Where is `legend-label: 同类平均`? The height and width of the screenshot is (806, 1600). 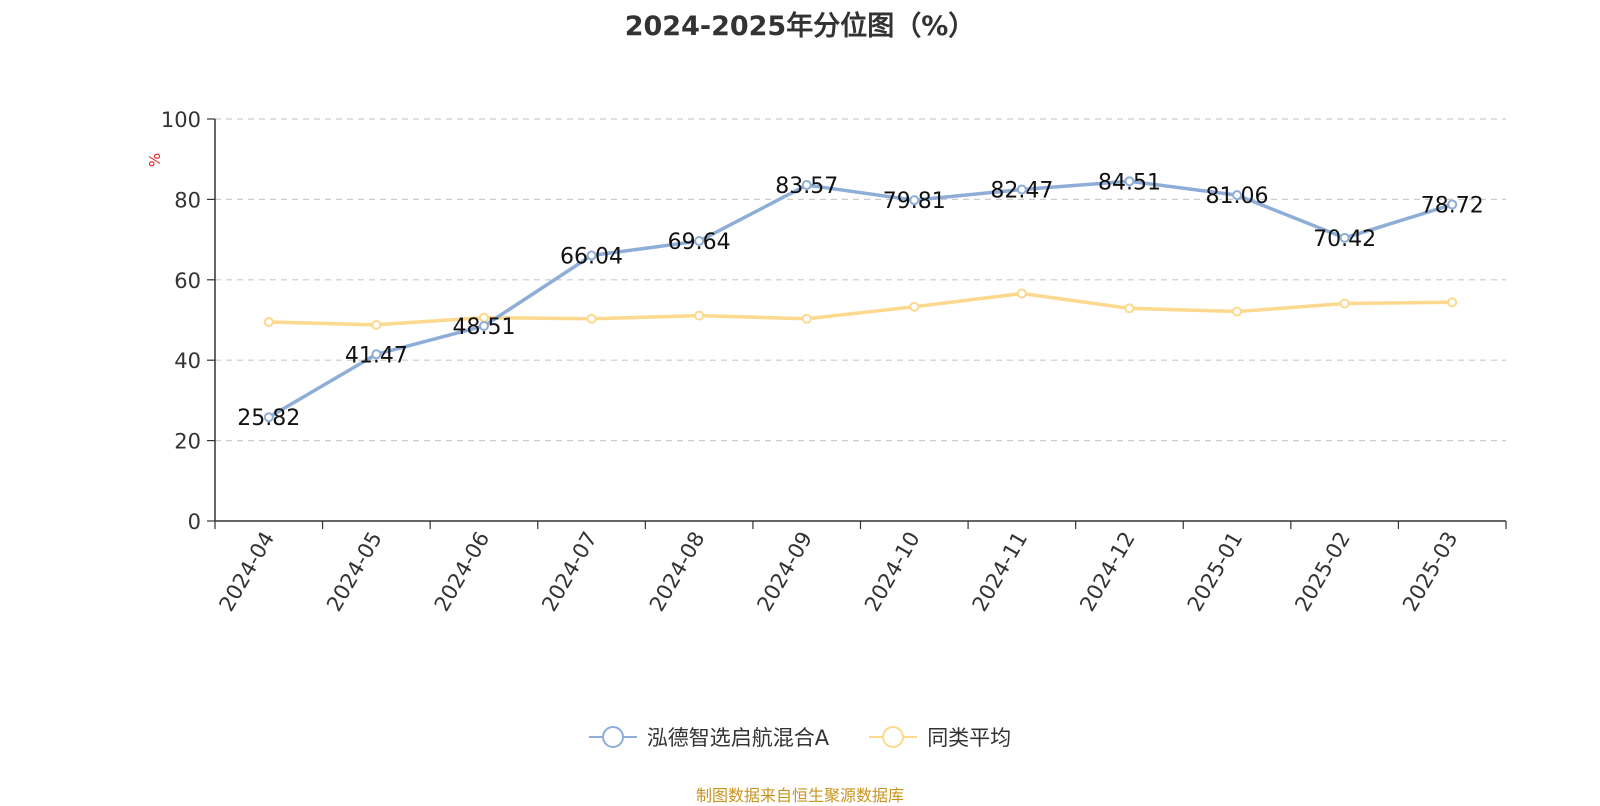 legend-label: 同类平均 is located at coordinates (969, 738).